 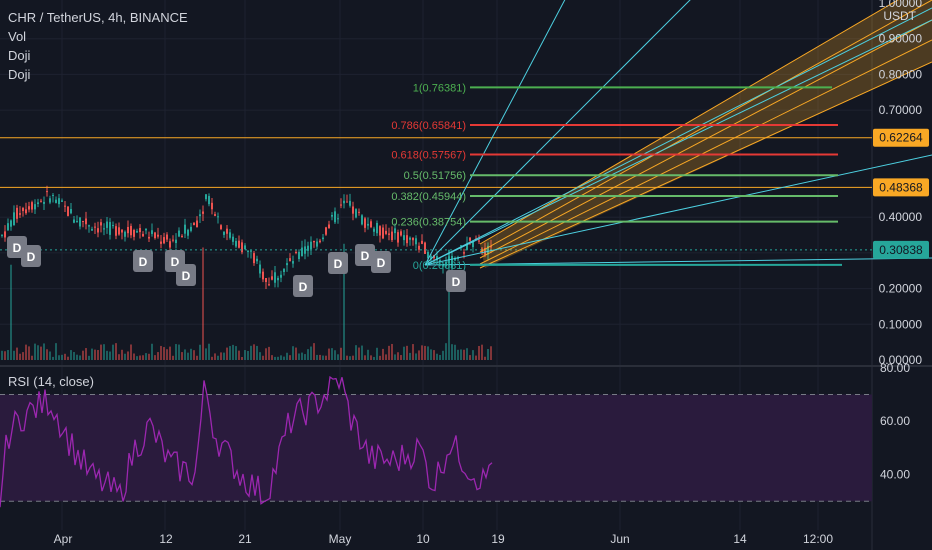 I want to click on time-axis-label: 10, so click(x=423, y=539).